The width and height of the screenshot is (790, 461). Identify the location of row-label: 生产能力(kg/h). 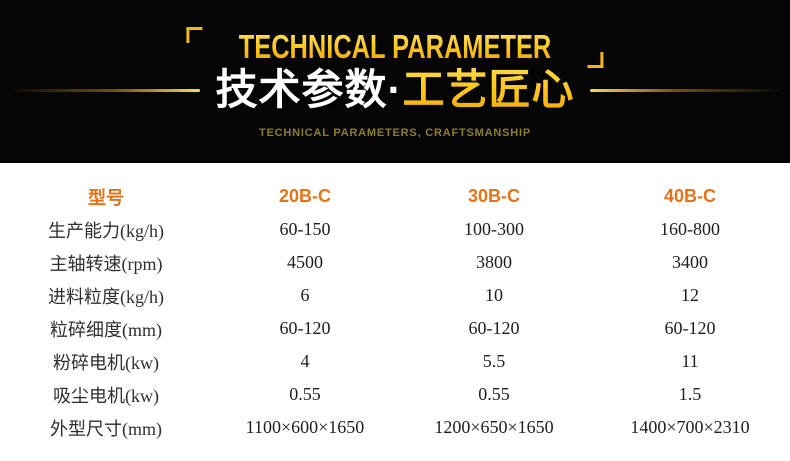
(106, 230).